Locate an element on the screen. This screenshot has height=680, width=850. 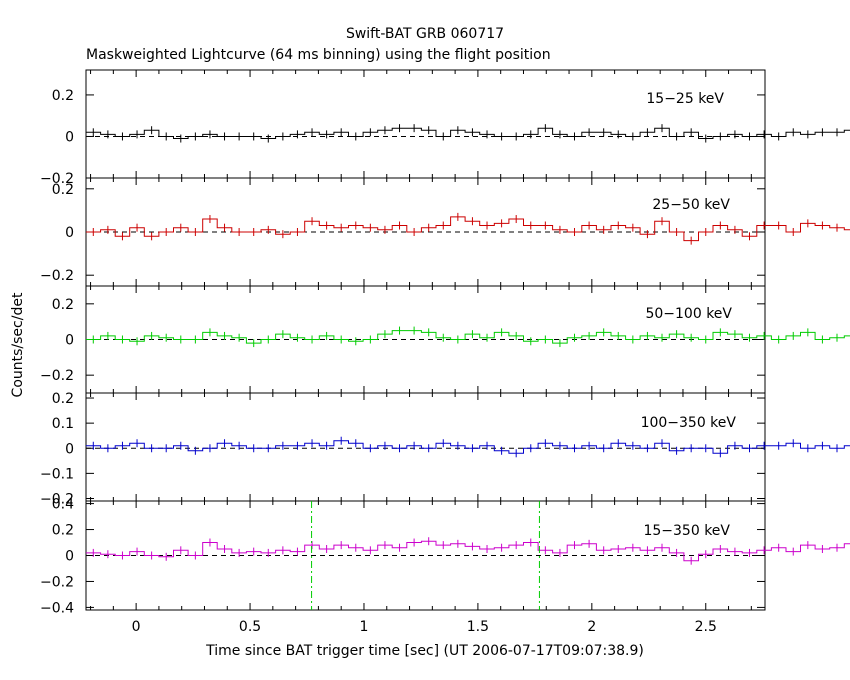
band-label-0: 15−25 keV is located at coordinates (685, 99).